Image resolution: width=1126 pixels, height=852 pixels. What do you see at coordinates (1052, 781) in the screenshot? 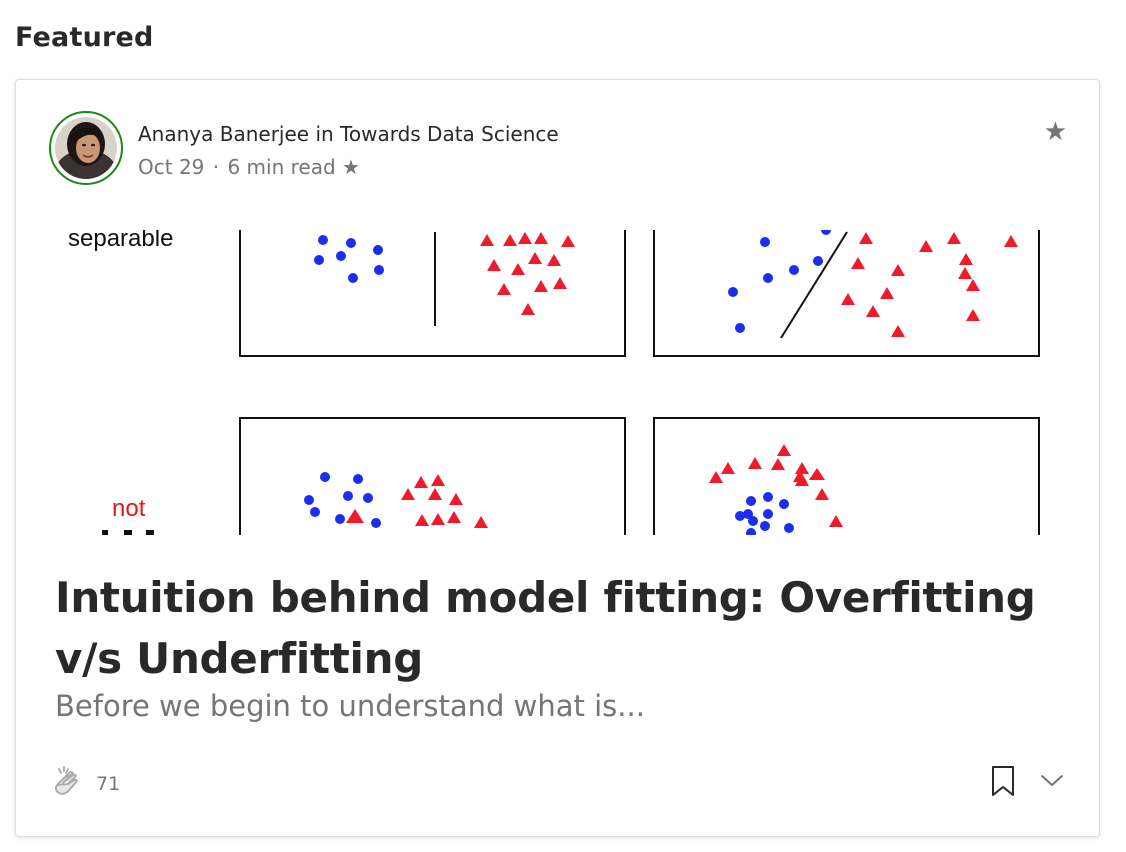
I see `chevron-down-icon` at bounding box center [1052, 781].